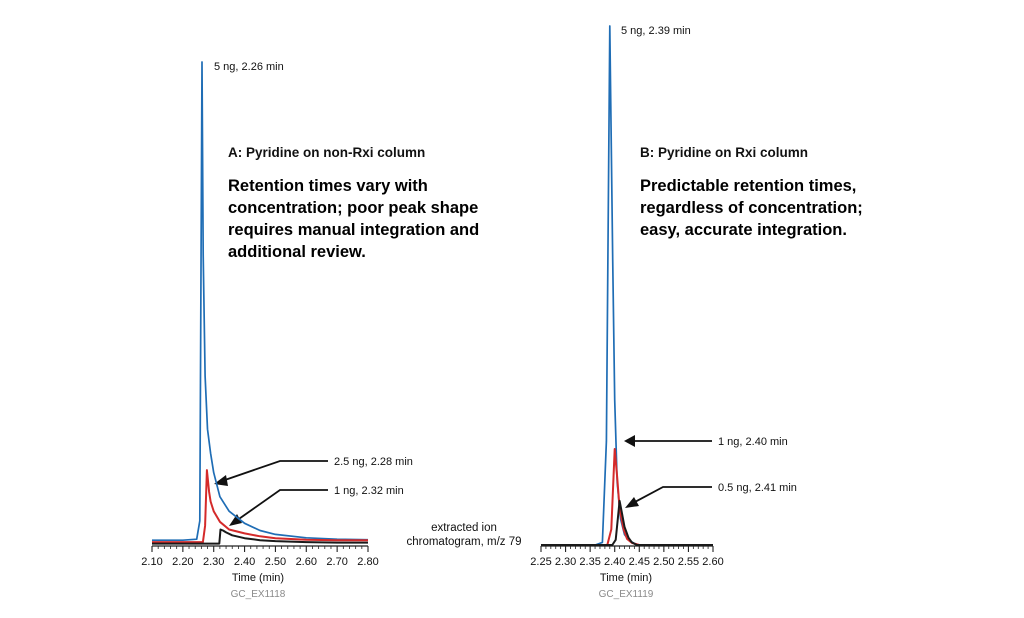  Describe the element at coordinates (258, 578) in the screenshot. I see `panel-a-x-axis-title: Time (min)` at that location.